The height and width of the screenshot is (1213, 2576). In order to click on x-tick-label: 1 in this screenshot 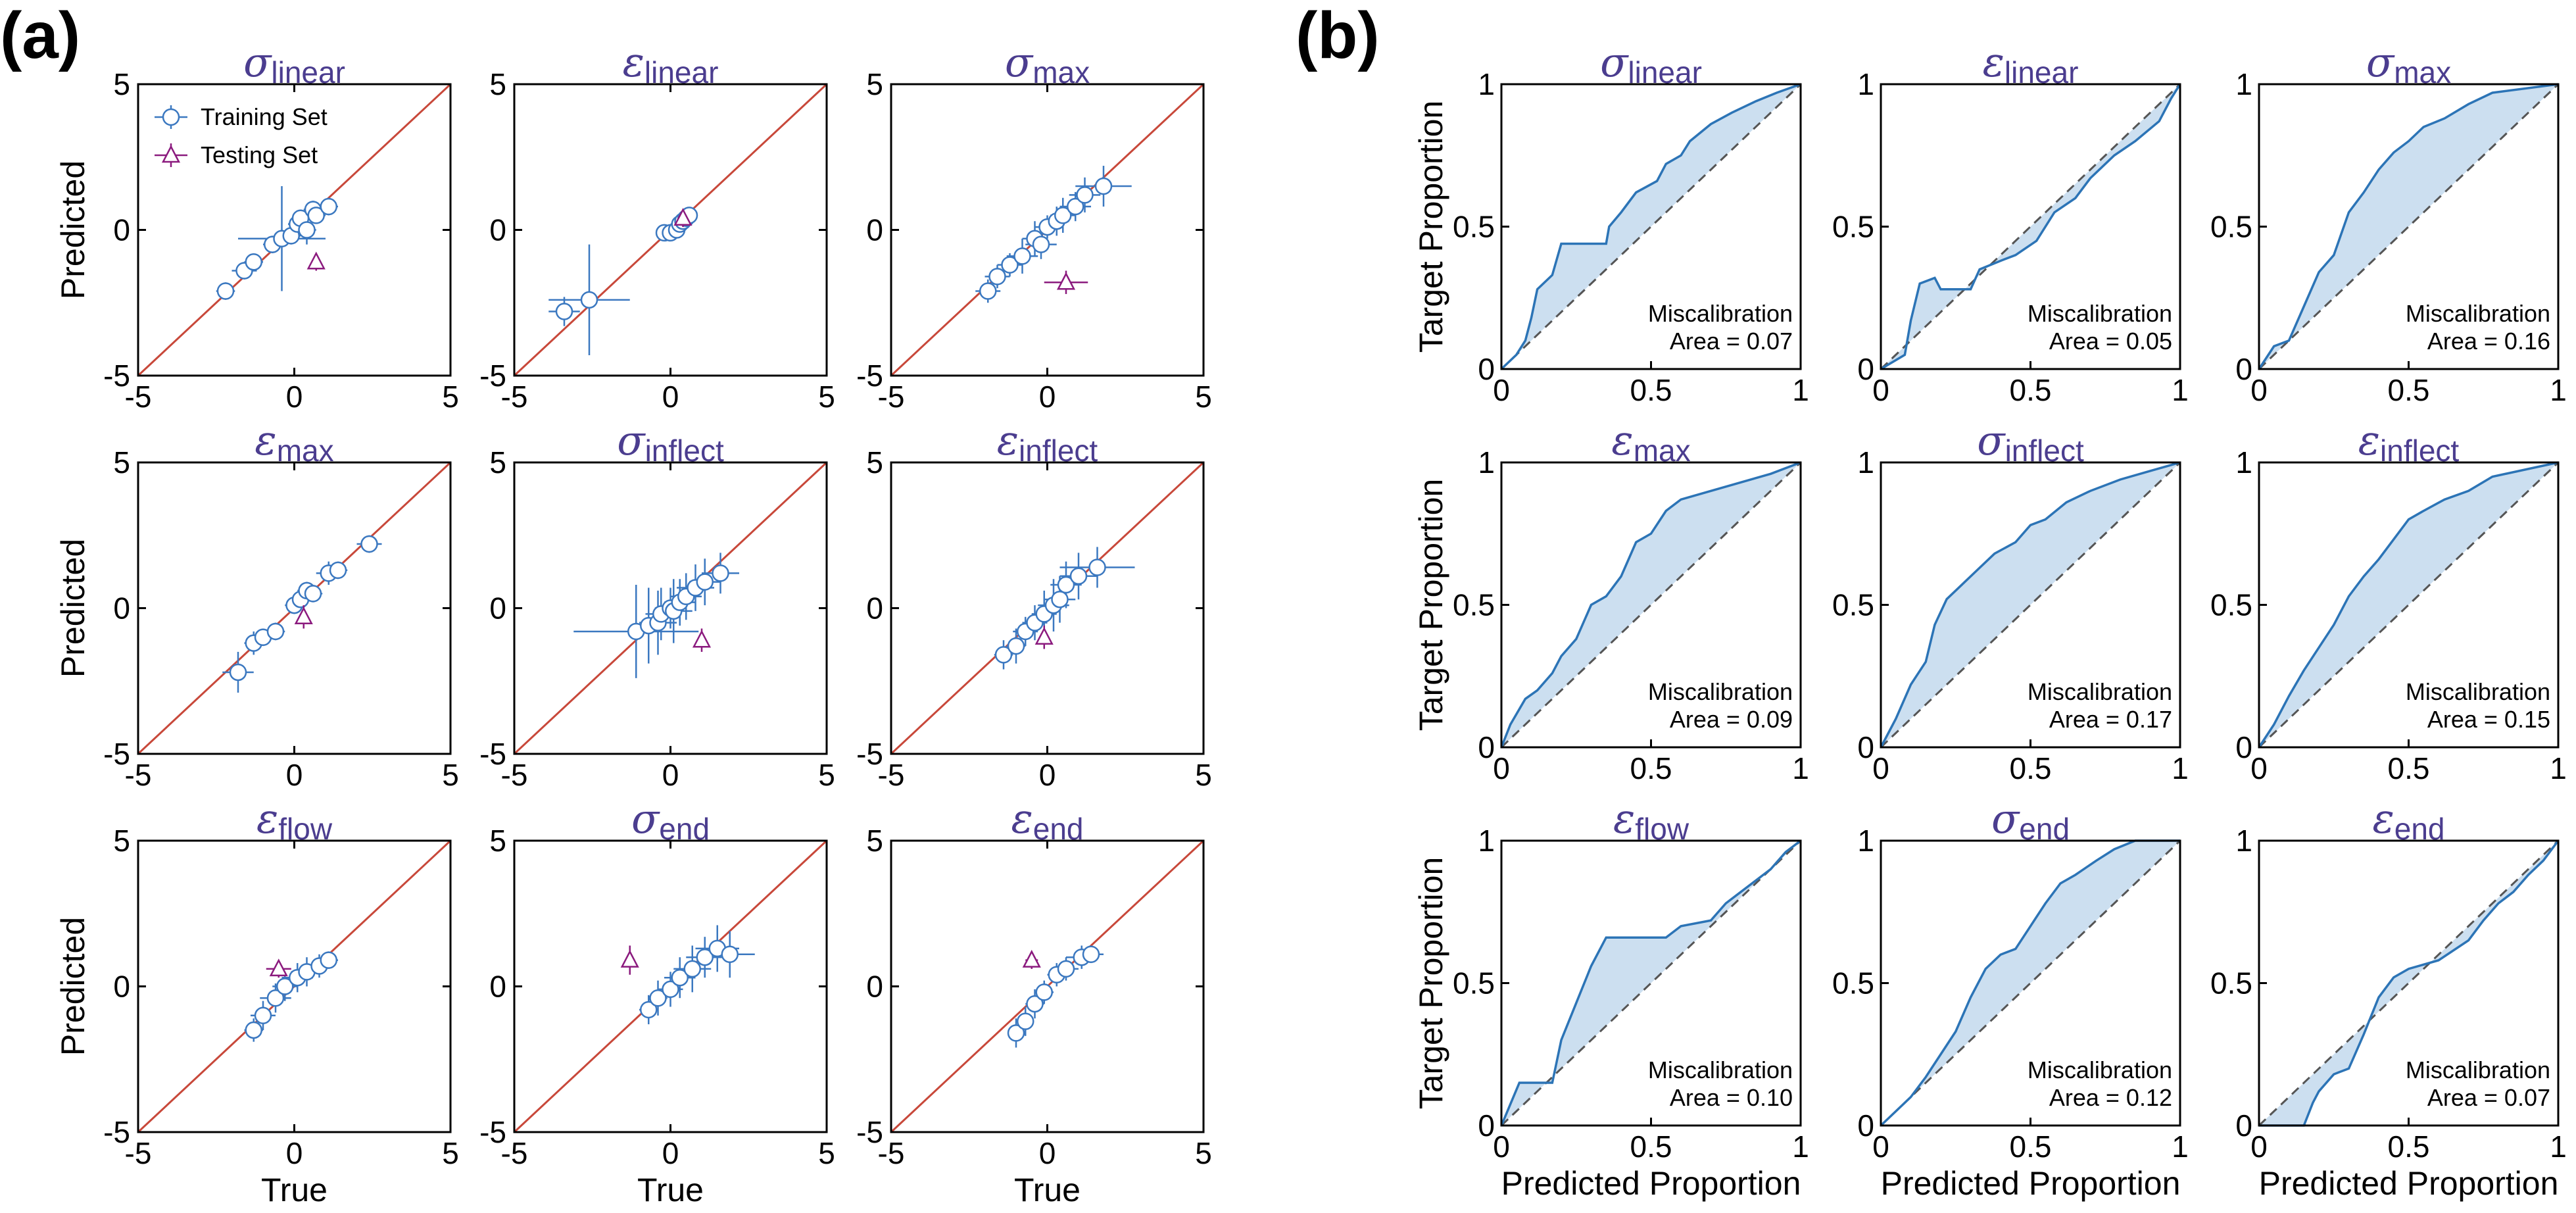, I will do `click(2558, 768)`.